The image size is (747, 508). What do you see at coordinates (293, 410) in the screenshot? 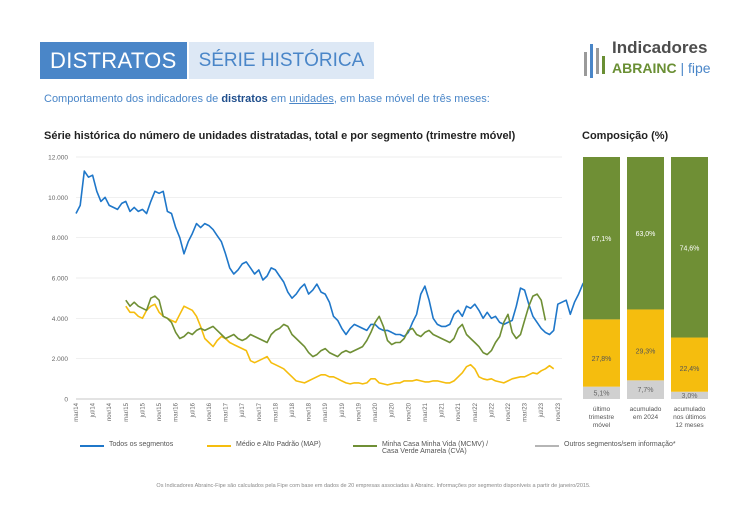
I see `x-tick-label: jul/18` at bounding box center [293, 410].